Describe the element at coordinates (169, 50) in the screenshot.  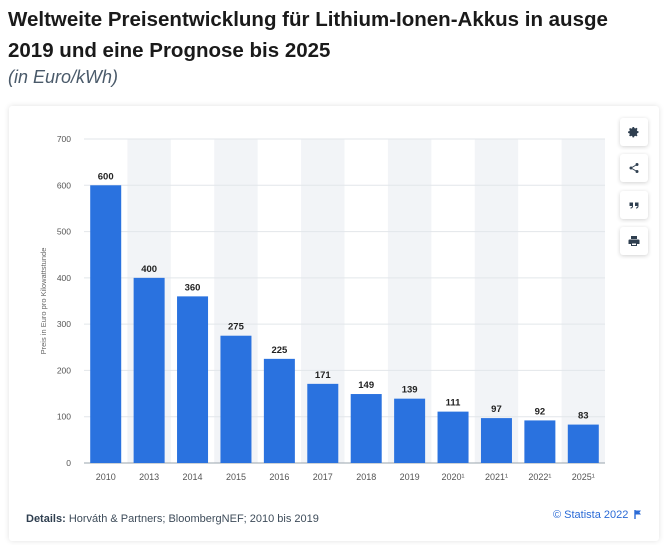
I see `title-line-2: 2019 und eine Prognose bis 2025` at that location.